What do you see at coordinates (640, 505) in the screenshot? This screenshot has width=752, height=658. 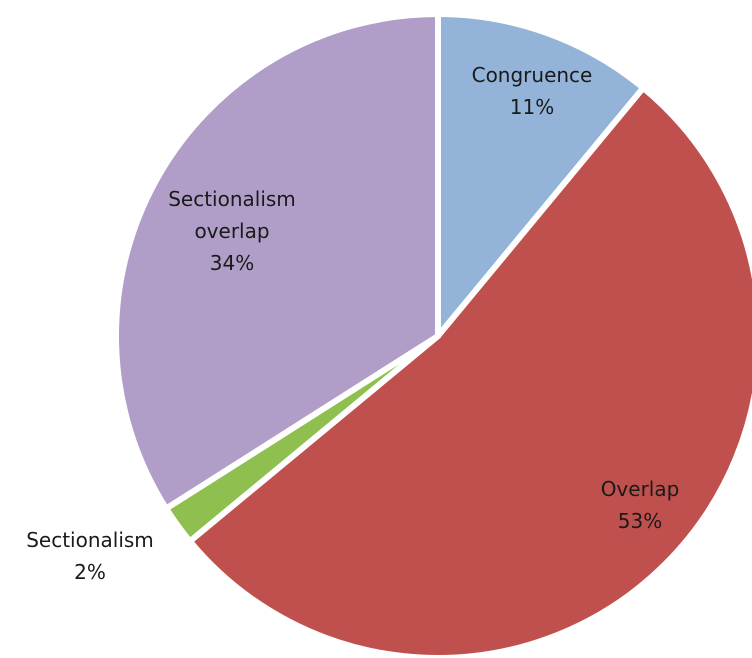 I see `pie-label-overlap: Overlap 53%` at bounding box center [640, 505].